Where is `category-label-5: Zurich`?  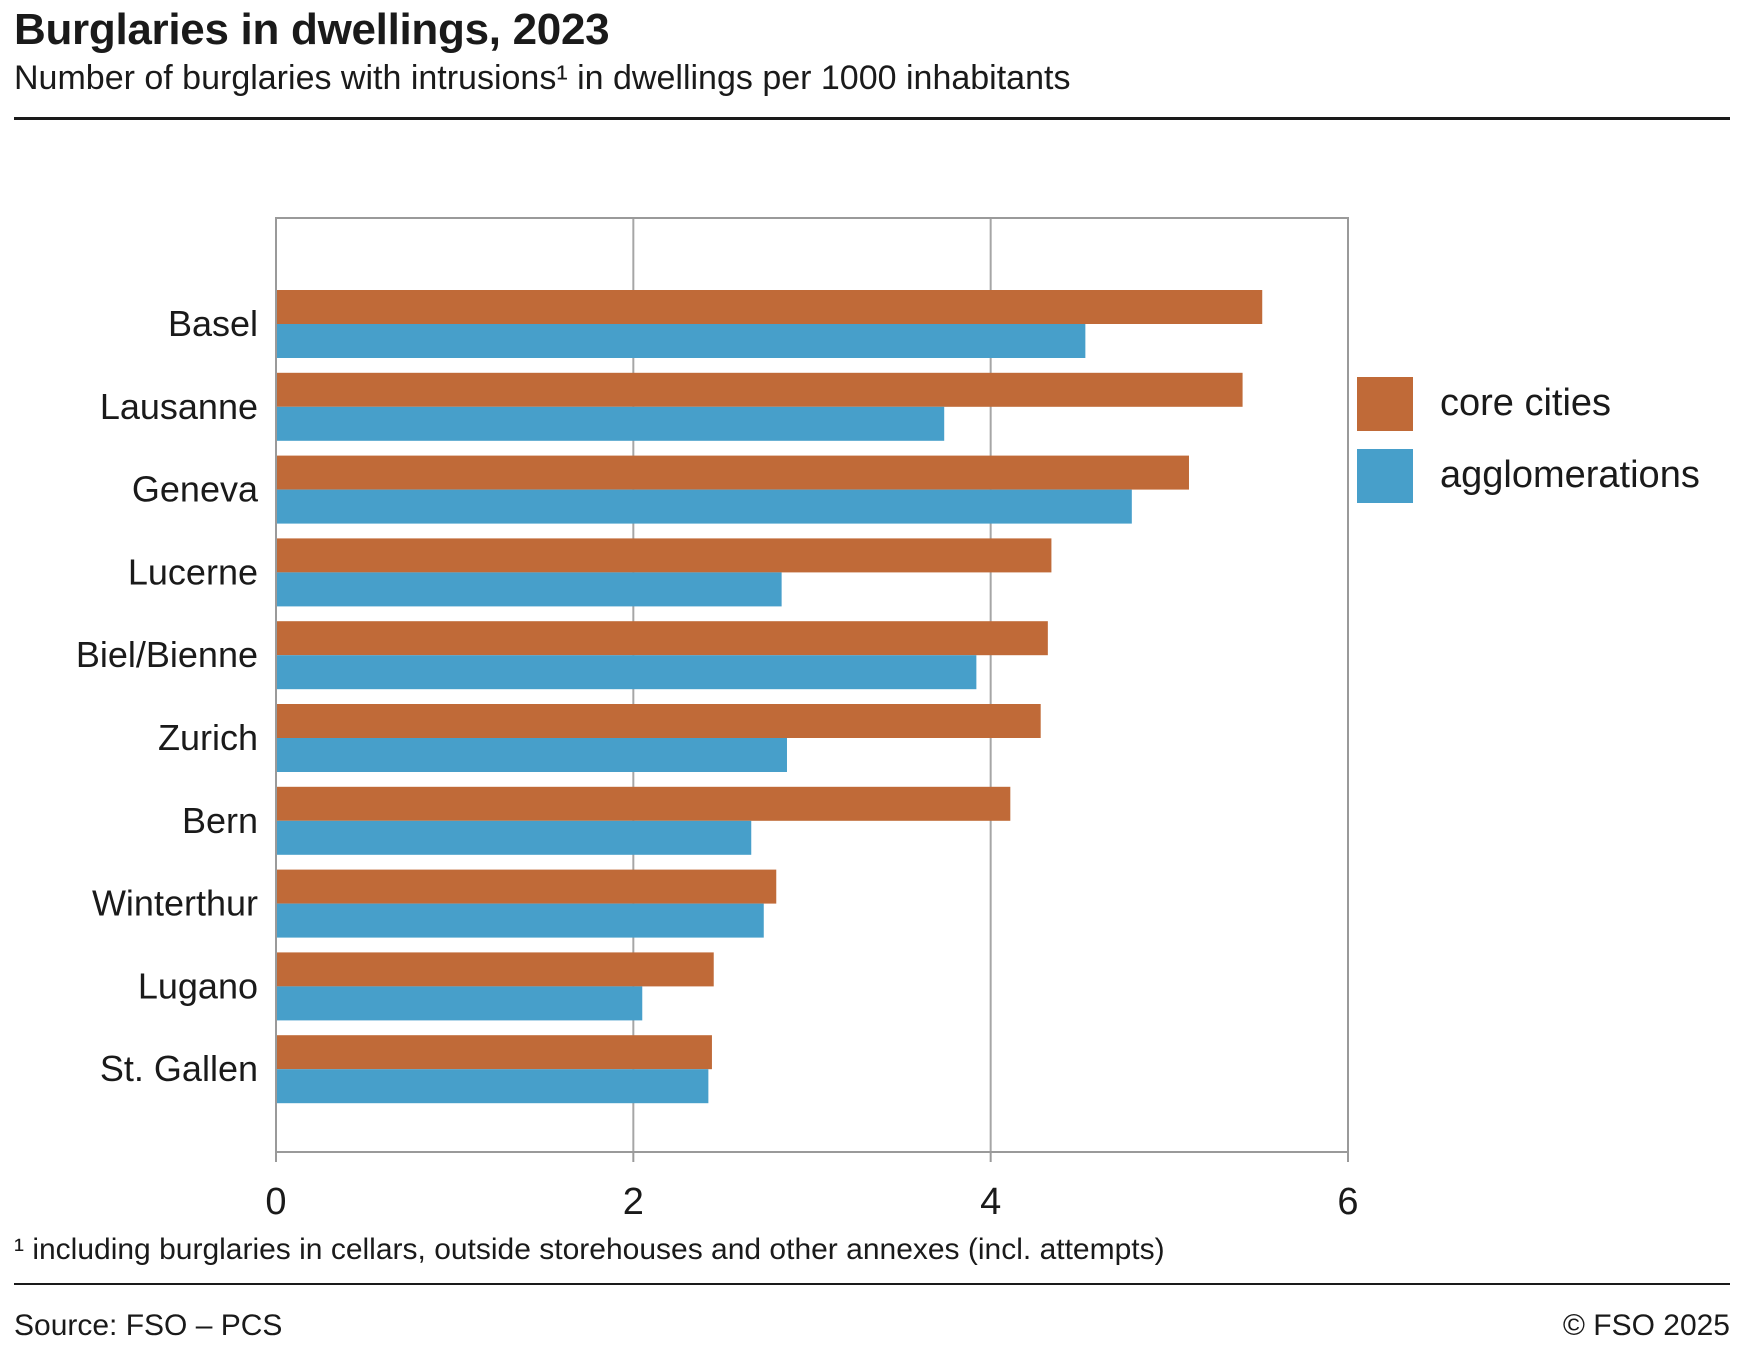
category-label-5: Zurich is located at coordinates (208, 737).